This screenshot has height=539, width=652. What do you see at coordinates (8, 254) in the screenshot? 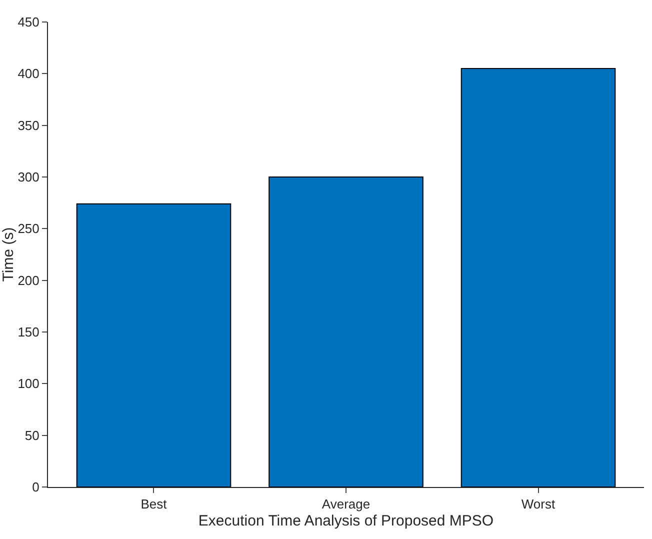
I see `y-axis-title: Time (s)` at bounding box center [8, 254].